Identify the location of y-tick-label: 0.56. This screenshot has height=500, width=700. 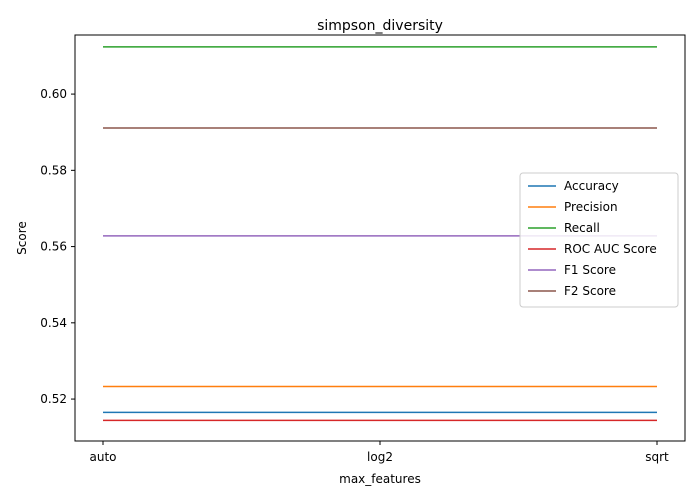
(53, 247).